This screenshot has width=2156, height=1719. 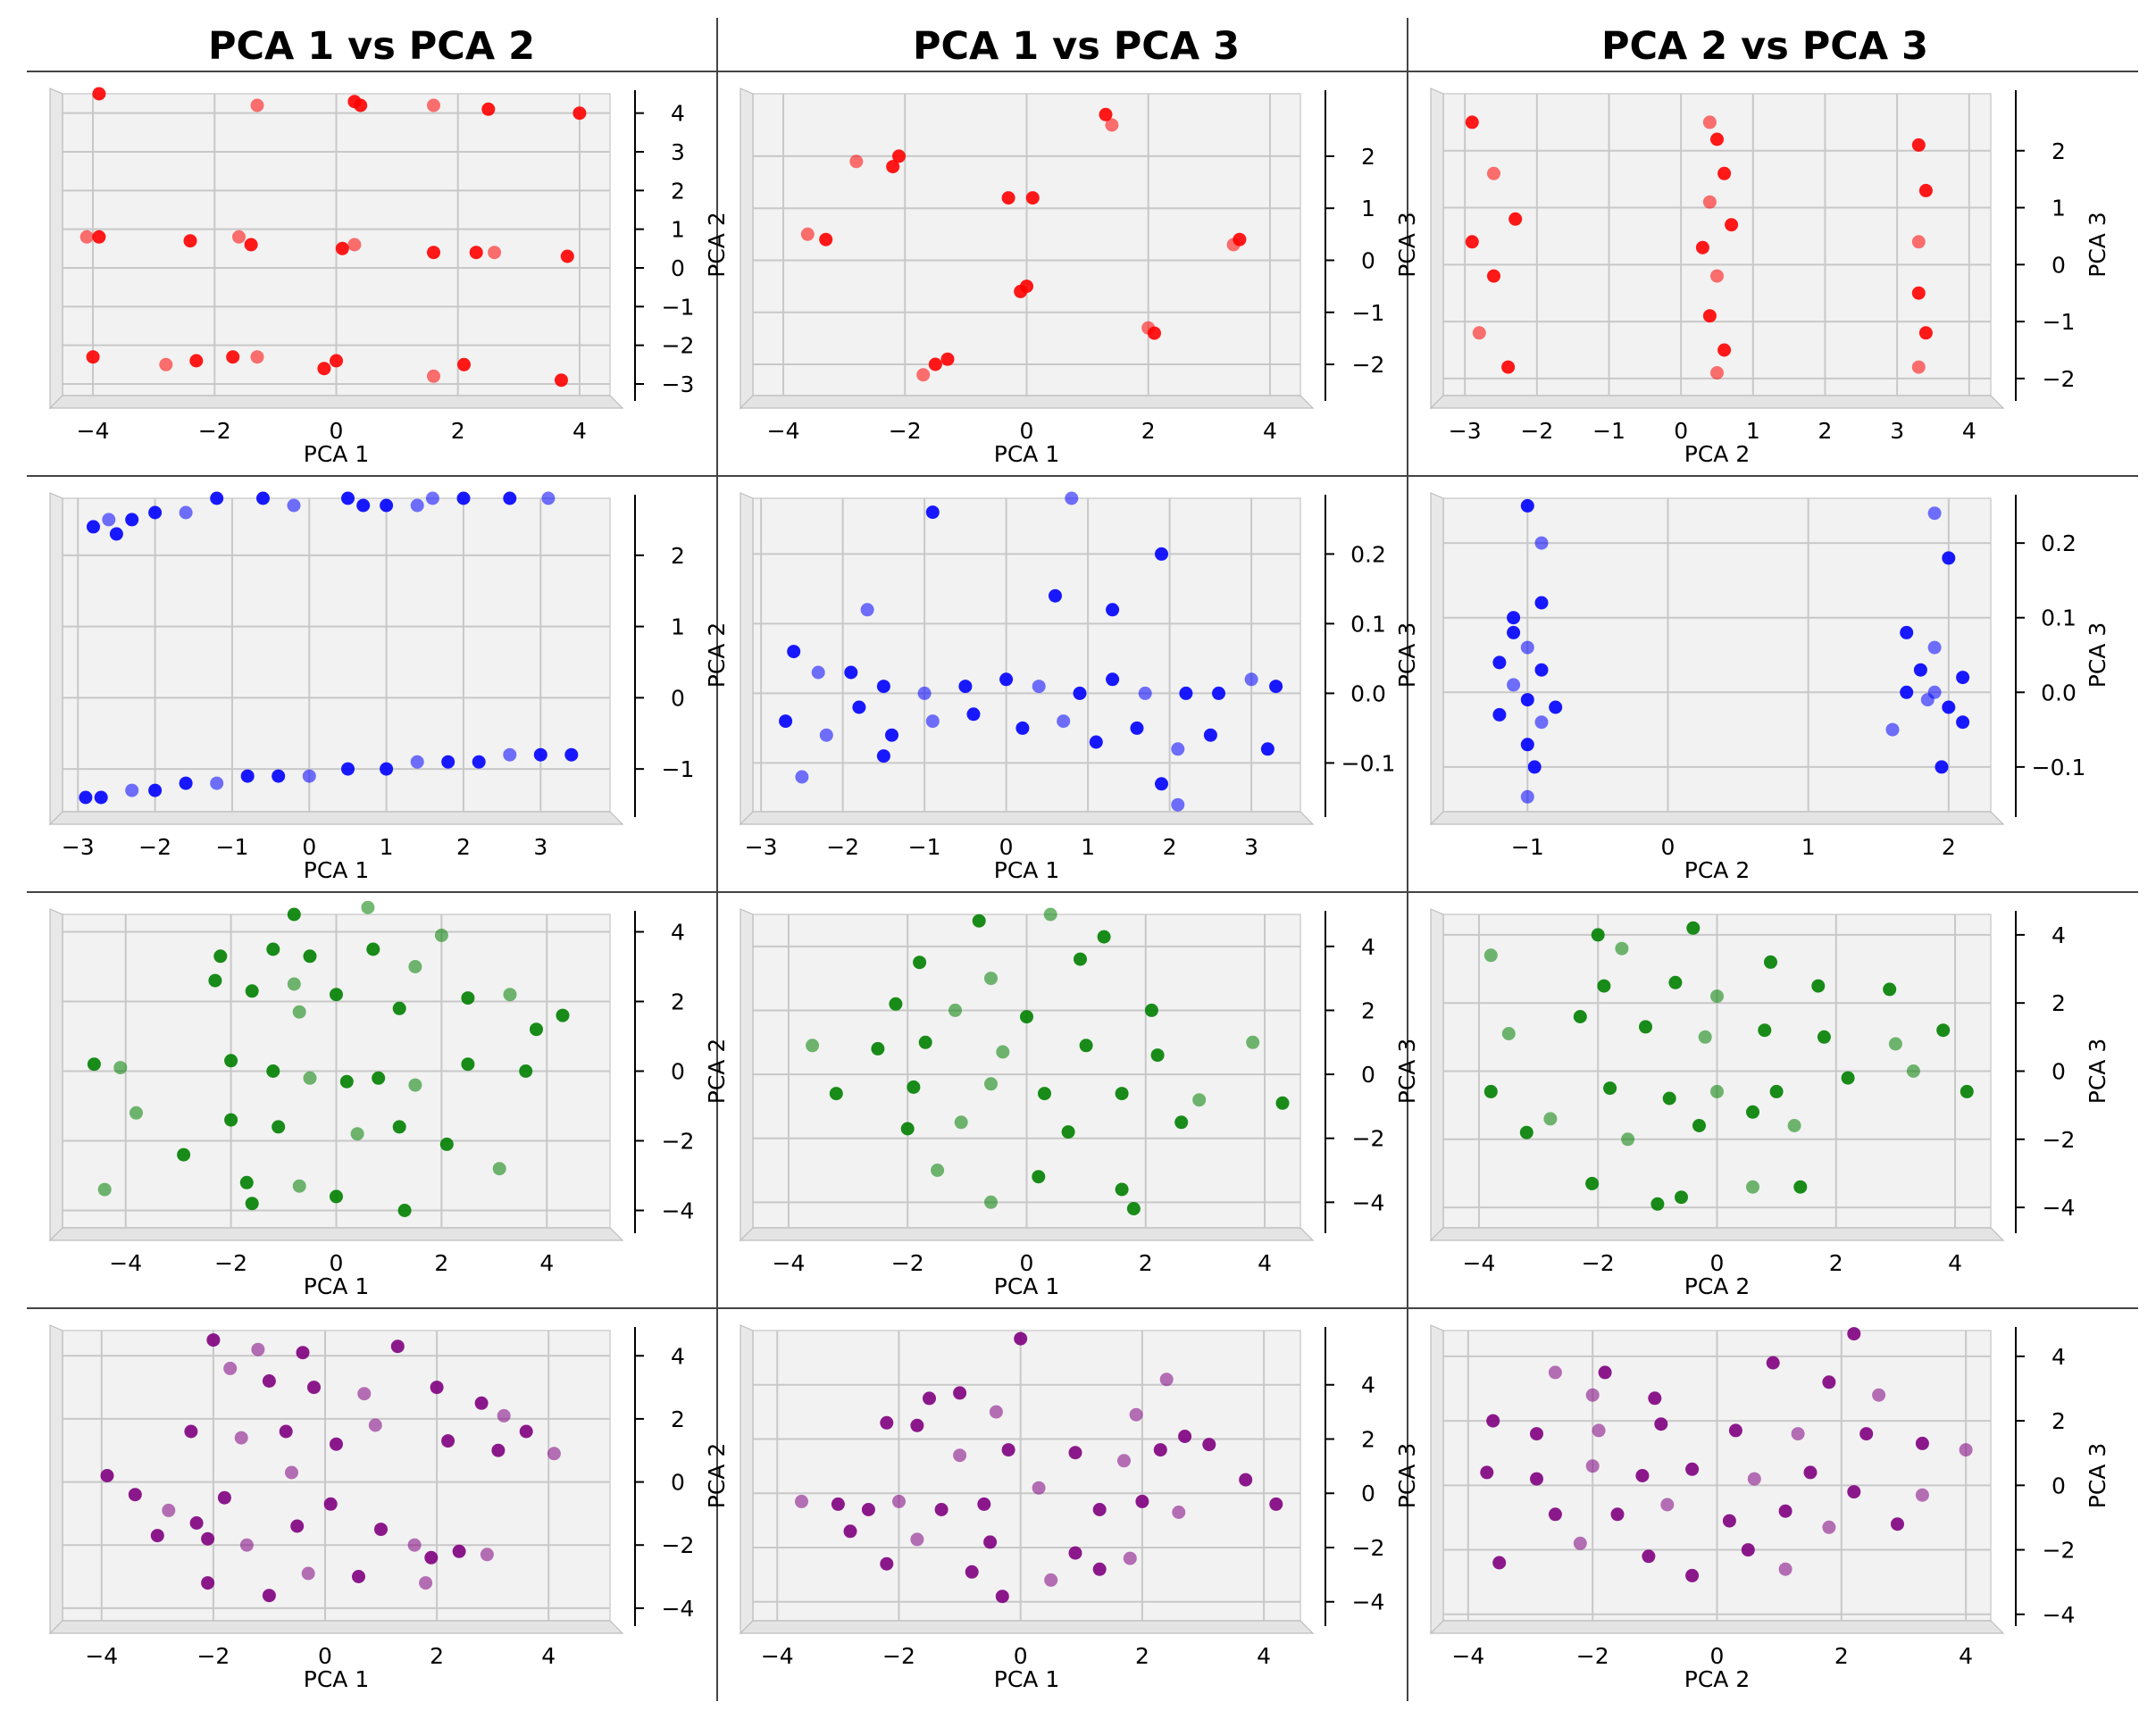 I want to click on pane-side, so click(x=747, y=659).